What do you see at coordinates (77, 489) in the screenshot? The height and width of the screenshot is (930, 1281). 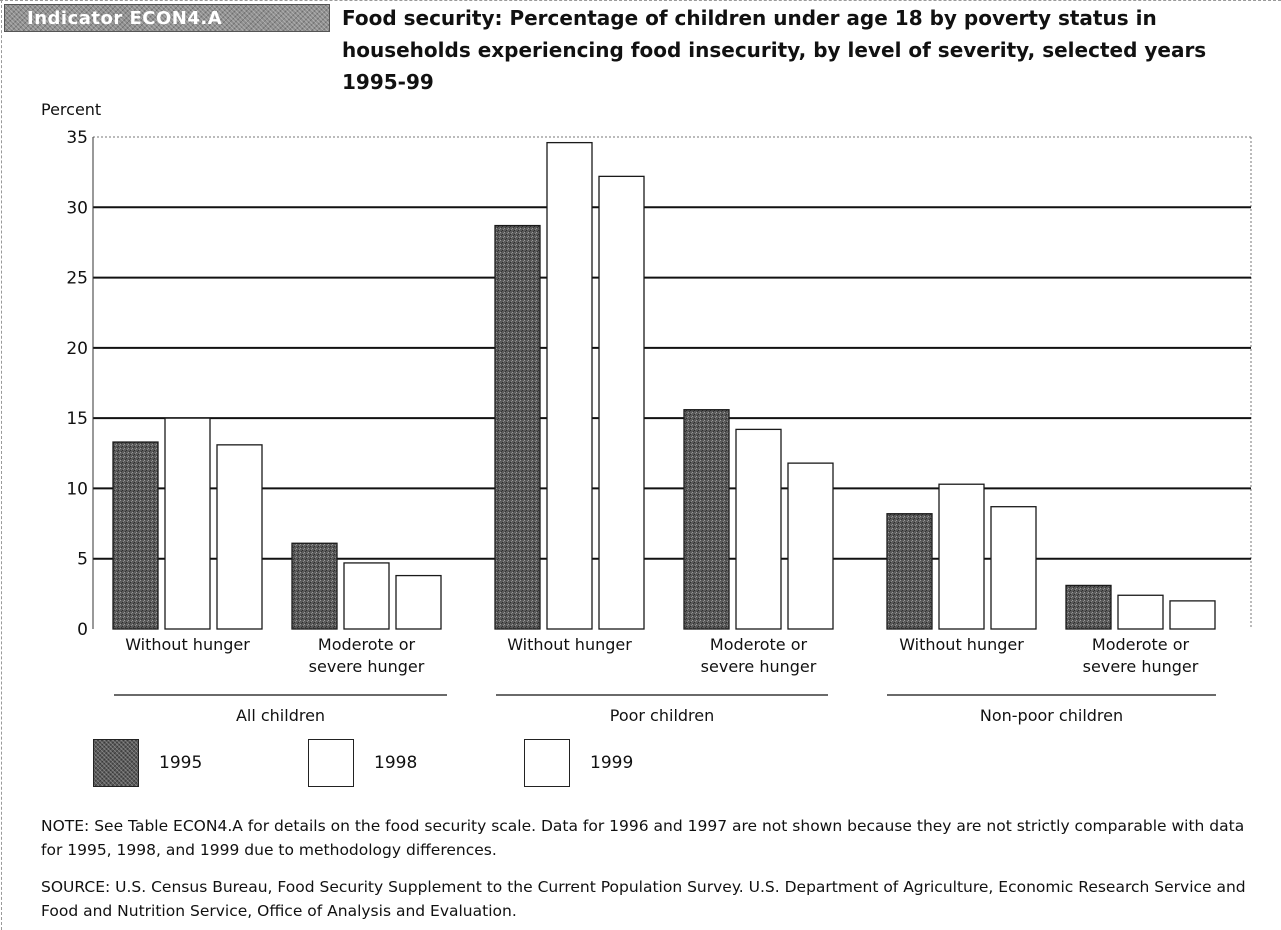 I see `y-tick-label: 10` at bounding box center [77, 489].